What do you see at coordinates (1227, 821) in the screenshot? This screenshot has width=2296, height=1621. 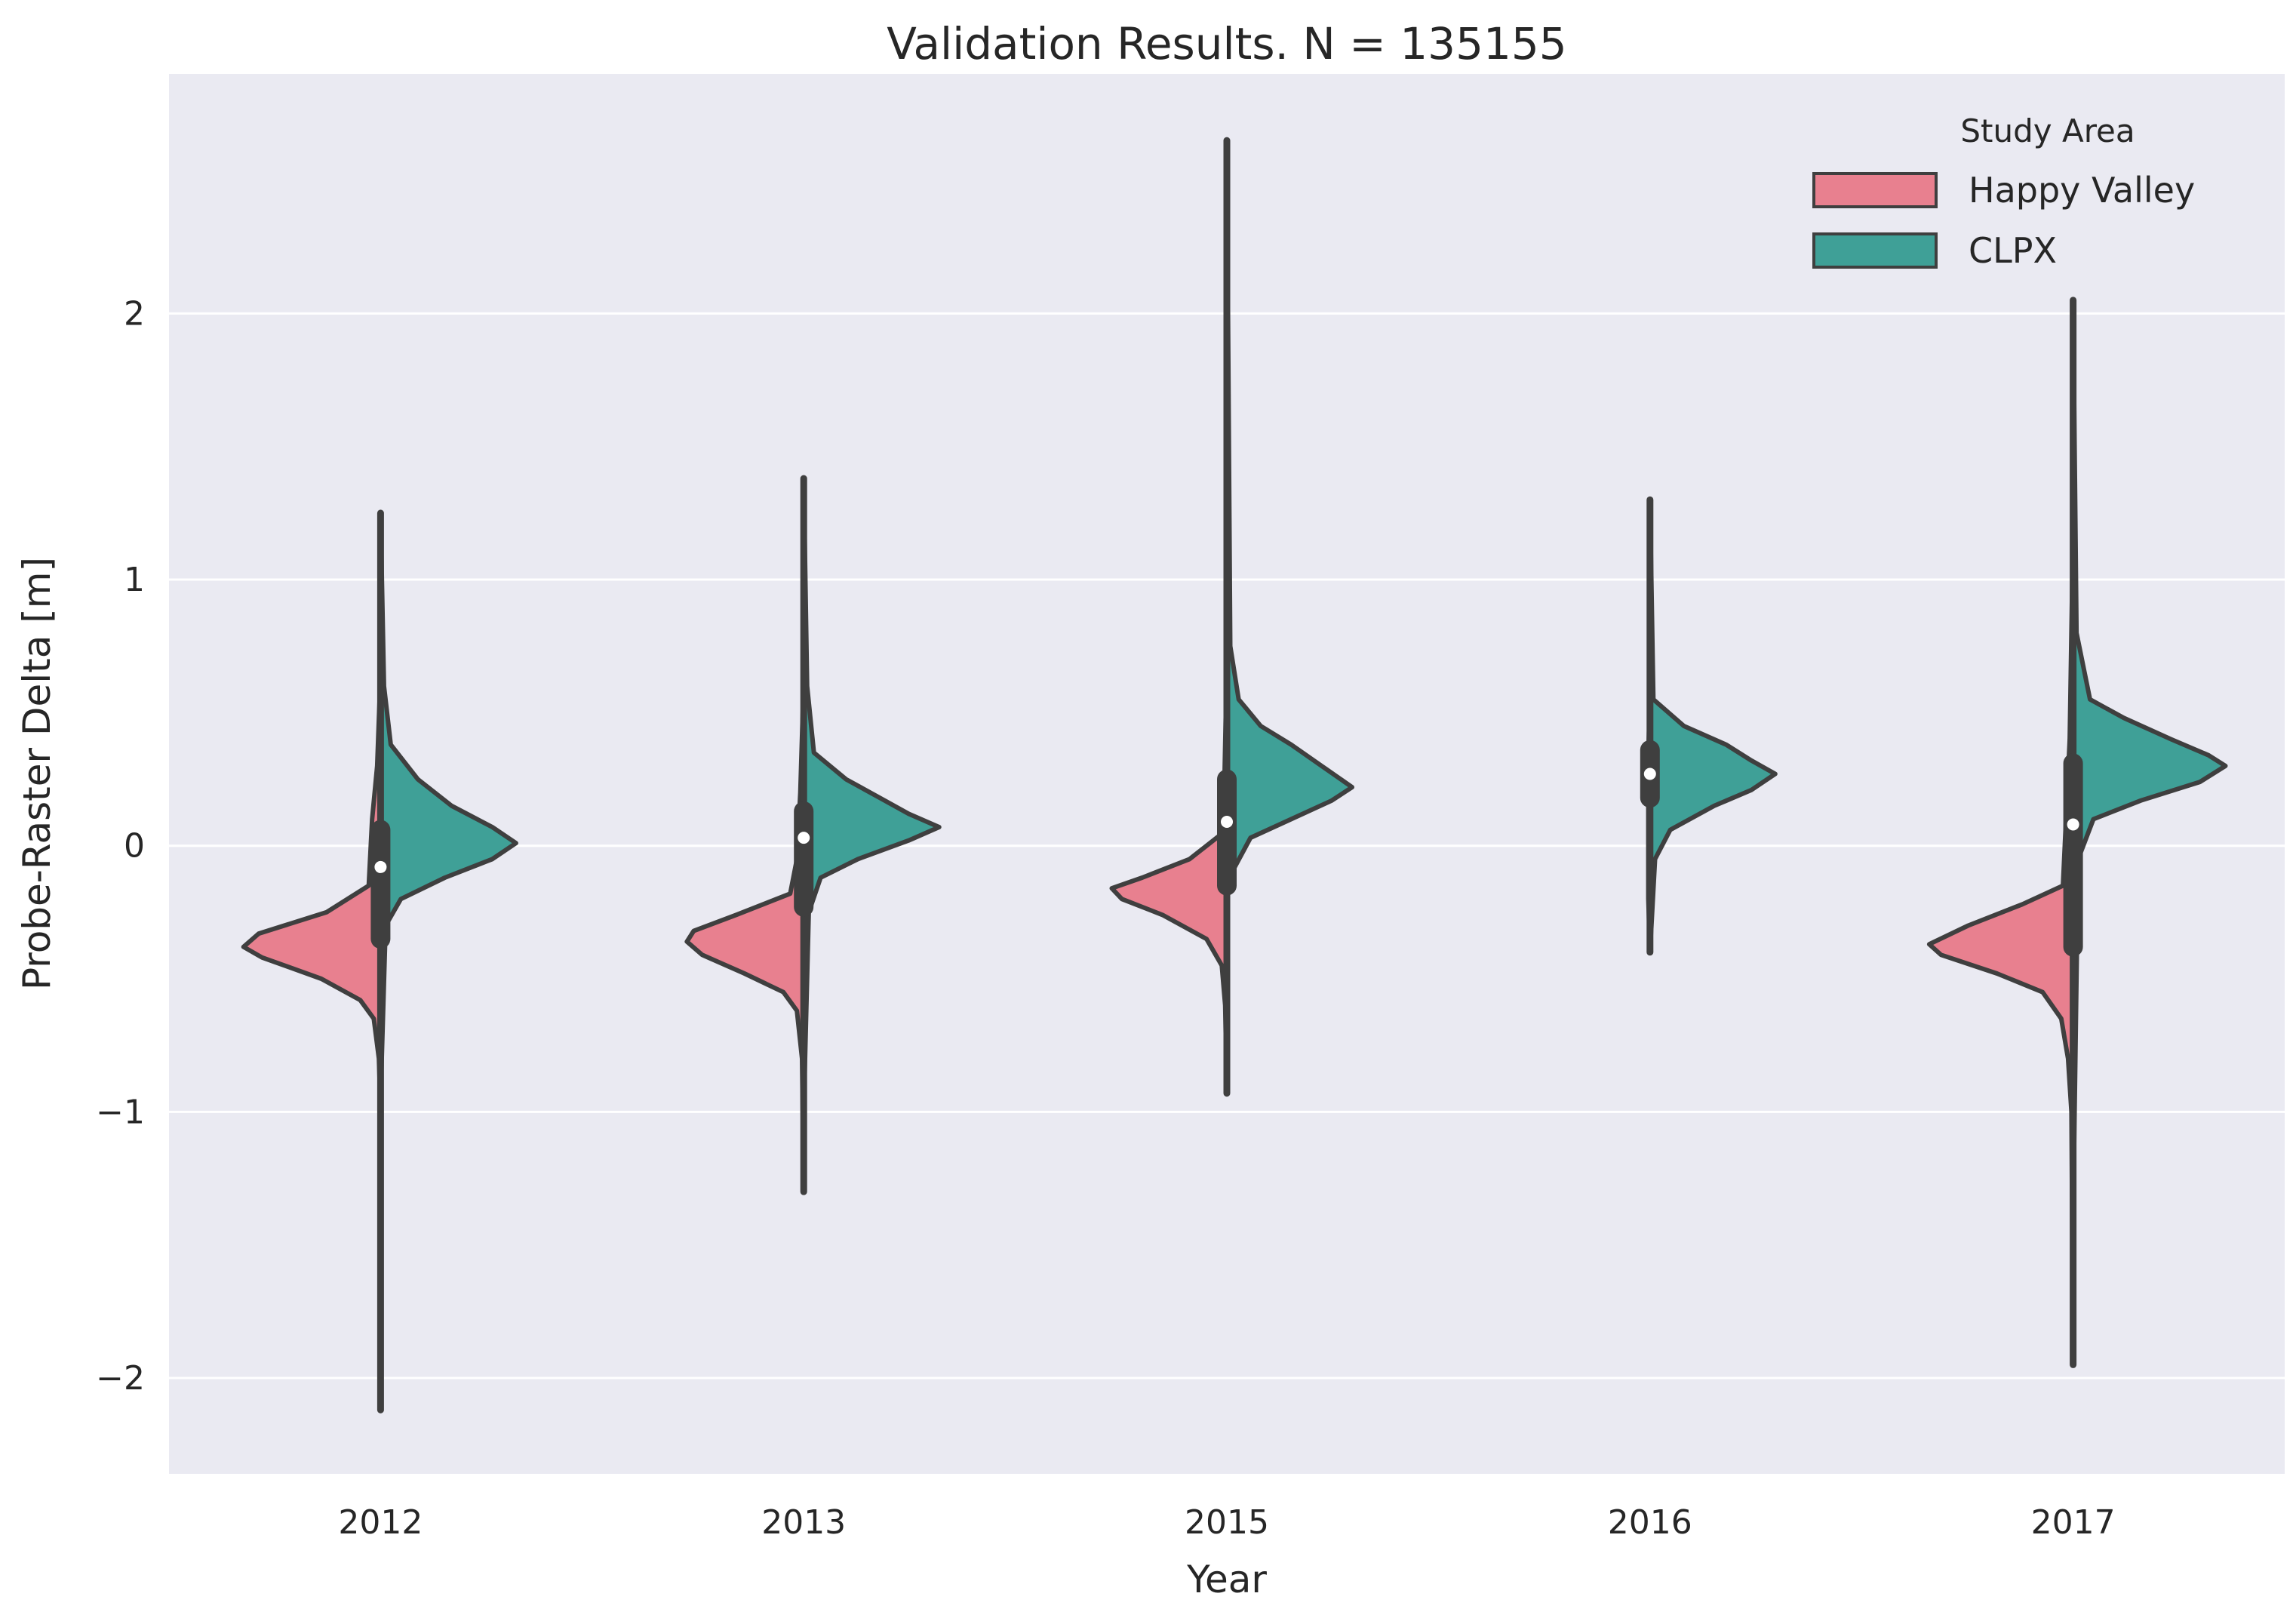 I see `median-marker-2015` at bounding box center [1227, 821].